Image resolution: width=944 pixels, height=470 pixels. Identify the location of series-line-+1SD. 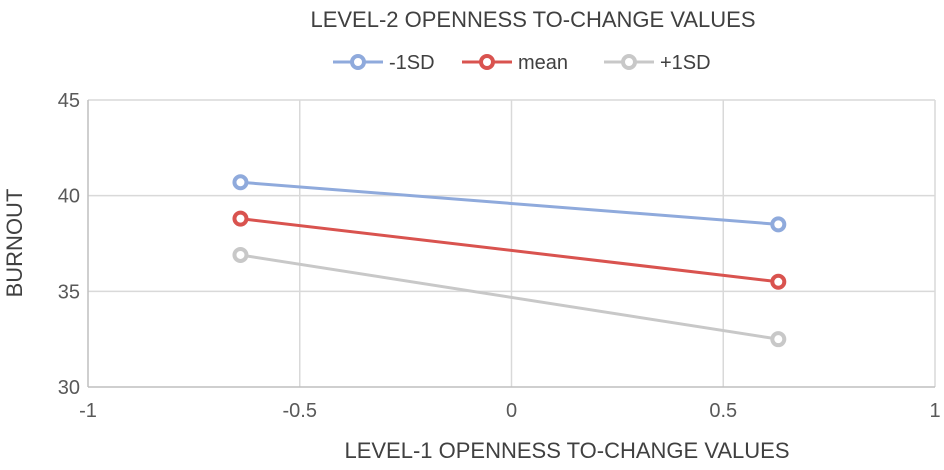
(509, 297).